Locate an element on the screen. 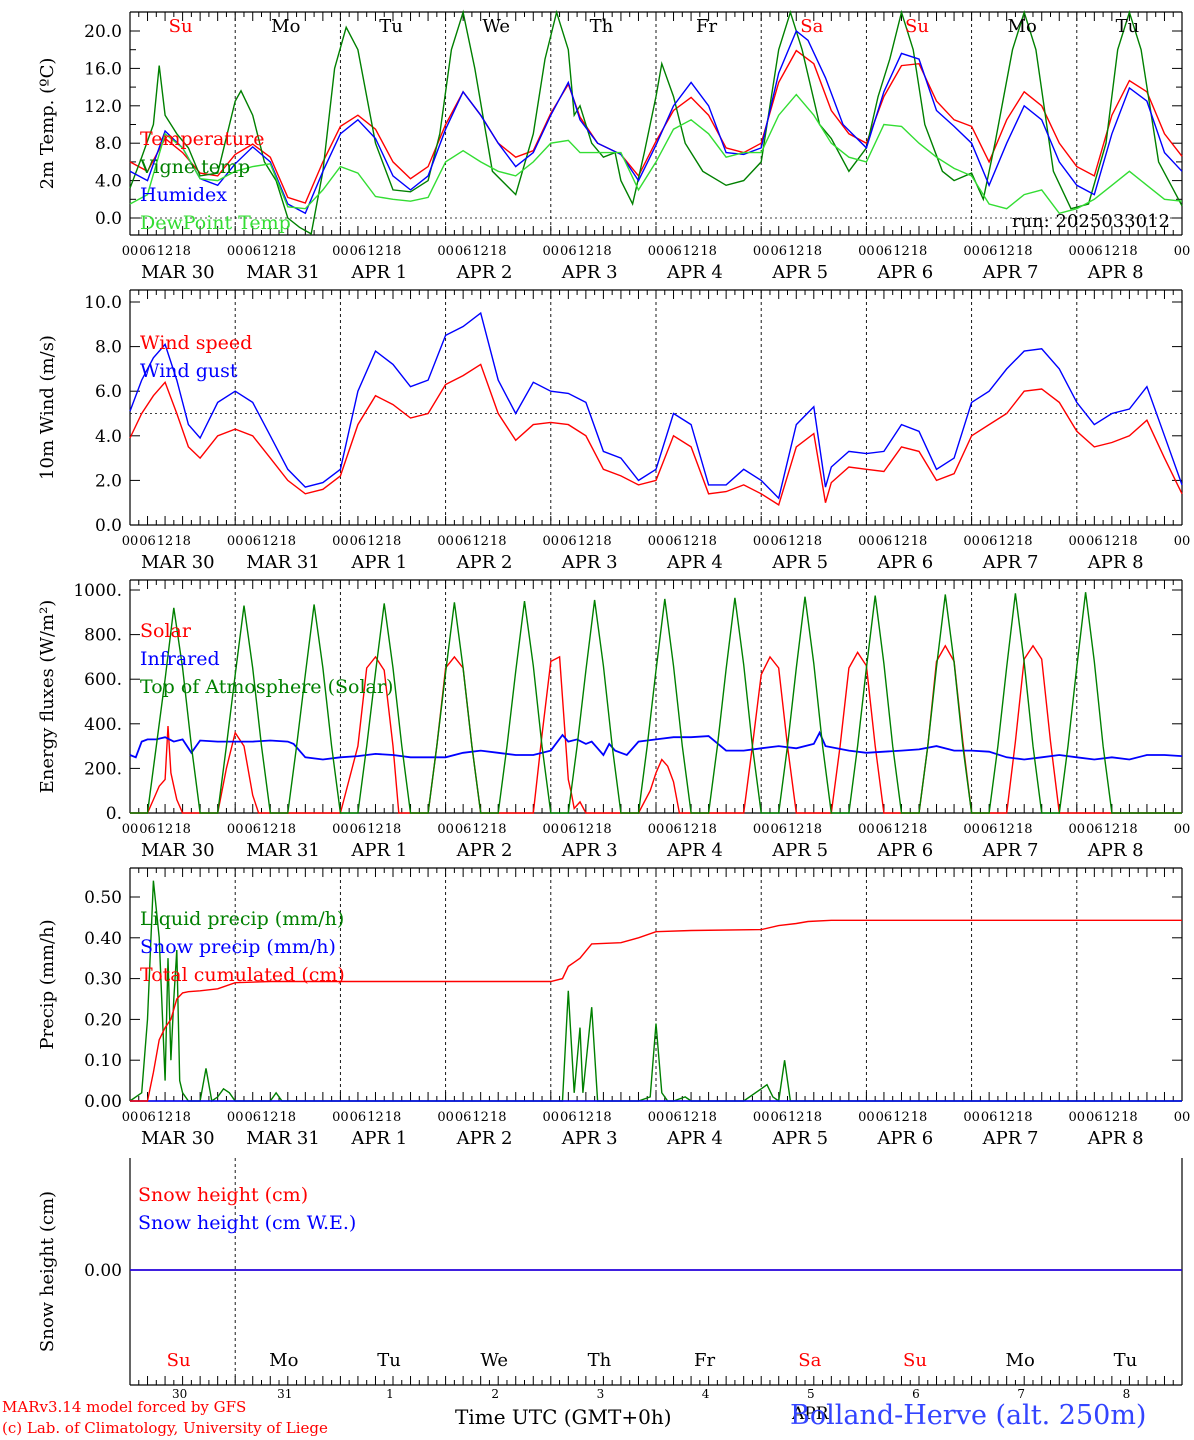 This screenshot has width=1194, height=1440. legend-entry: Temperature is located at coordinates (202, 139).